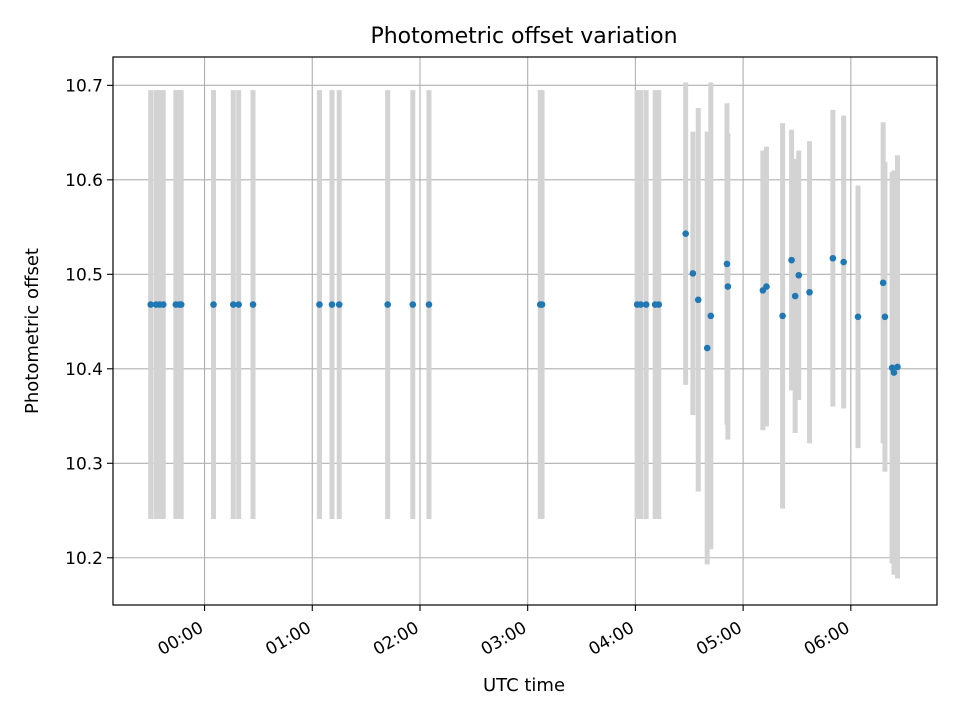 This screenshot has height=720, width=960. What do you see at coordinates (84, 464) in the screenshot?
I see `y-tick-label: 10.3` at bounding box center [84, 464].